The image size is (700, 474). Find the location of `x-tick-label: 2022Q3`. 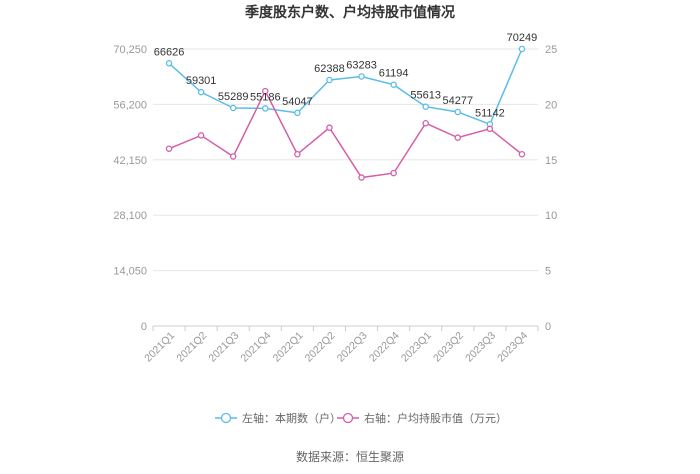

x-tick-label: 2022Q3 is located at coordinates (352, 347).